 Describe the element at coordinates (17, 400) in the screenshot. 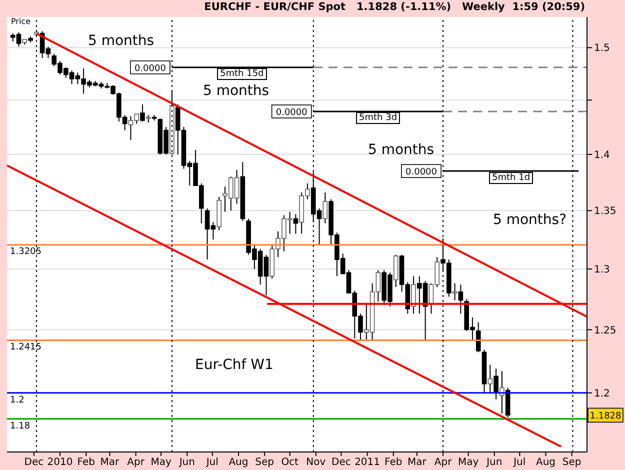

I see `ref-line-label: 1.2` at that location.